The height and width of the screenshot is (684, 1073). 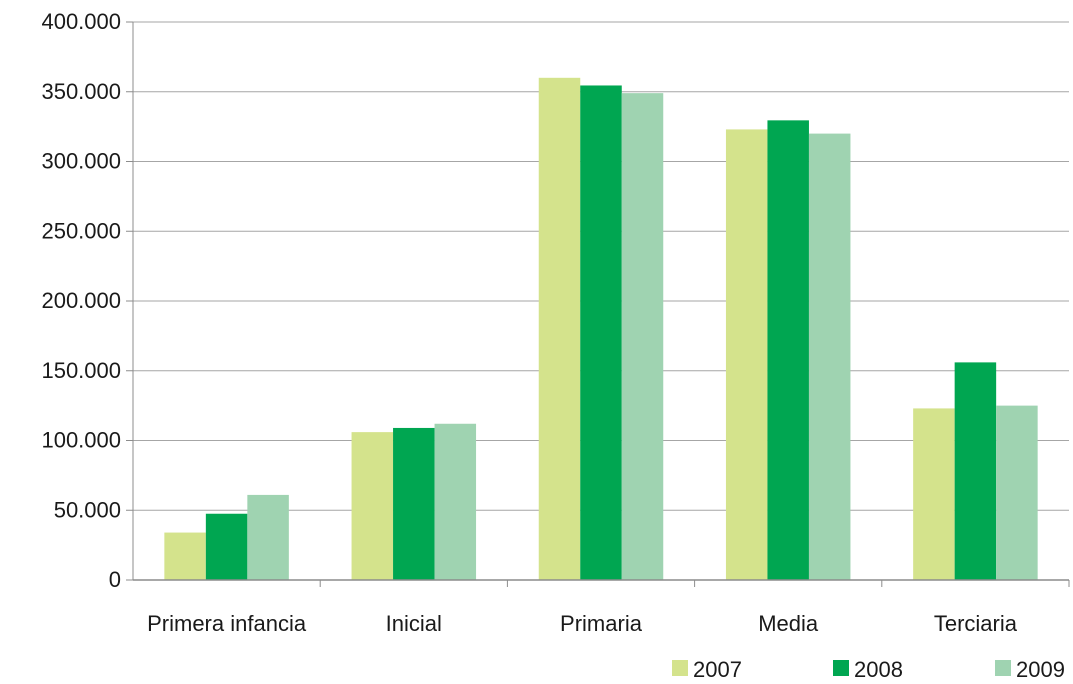 What do you see at coordinates (115, 579) in the screenshot?
I see `y-tick-label: 0` at bounding box center [115, 579].